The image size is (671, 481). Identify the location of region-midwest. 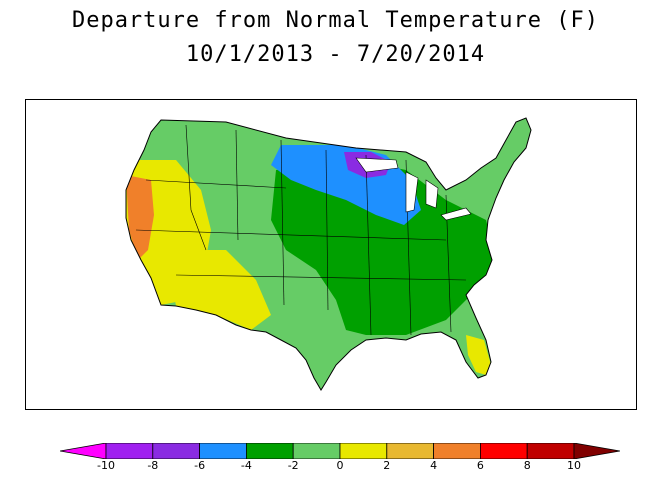
(383, 247).